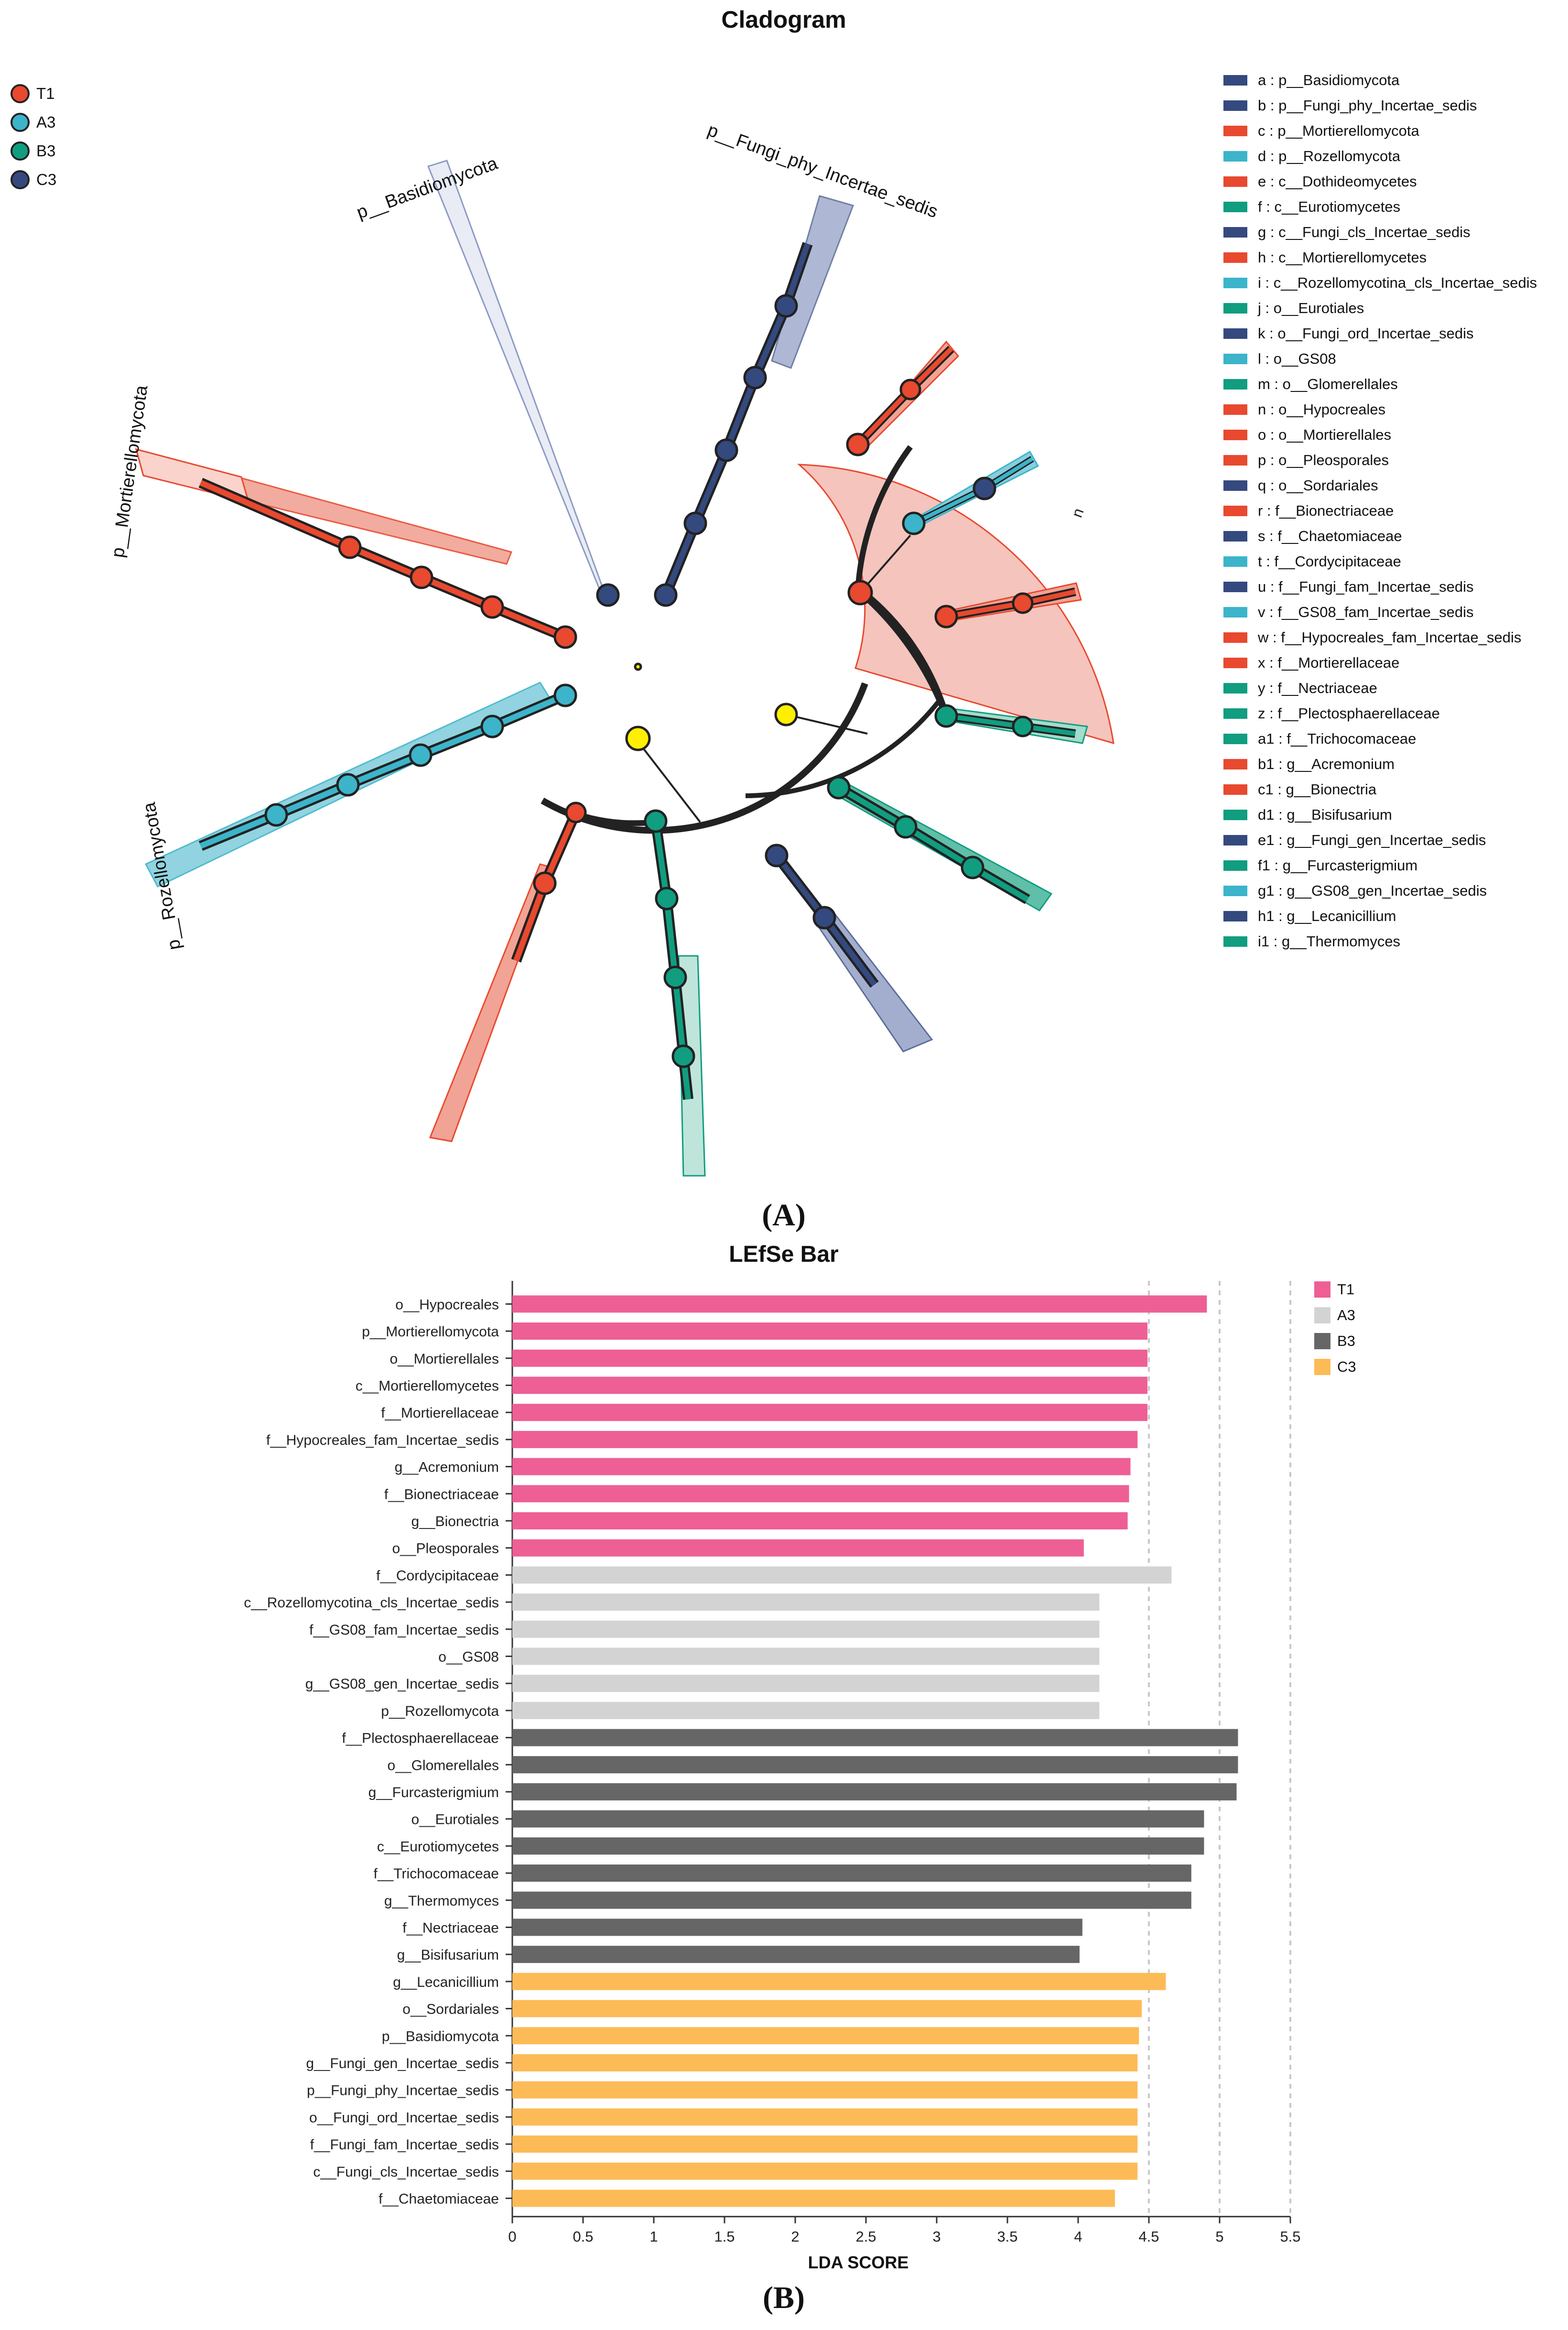  Describe the element at coordinates (468, 1657) in the screenshot. I see `bar-label: o__GS08` at that location.